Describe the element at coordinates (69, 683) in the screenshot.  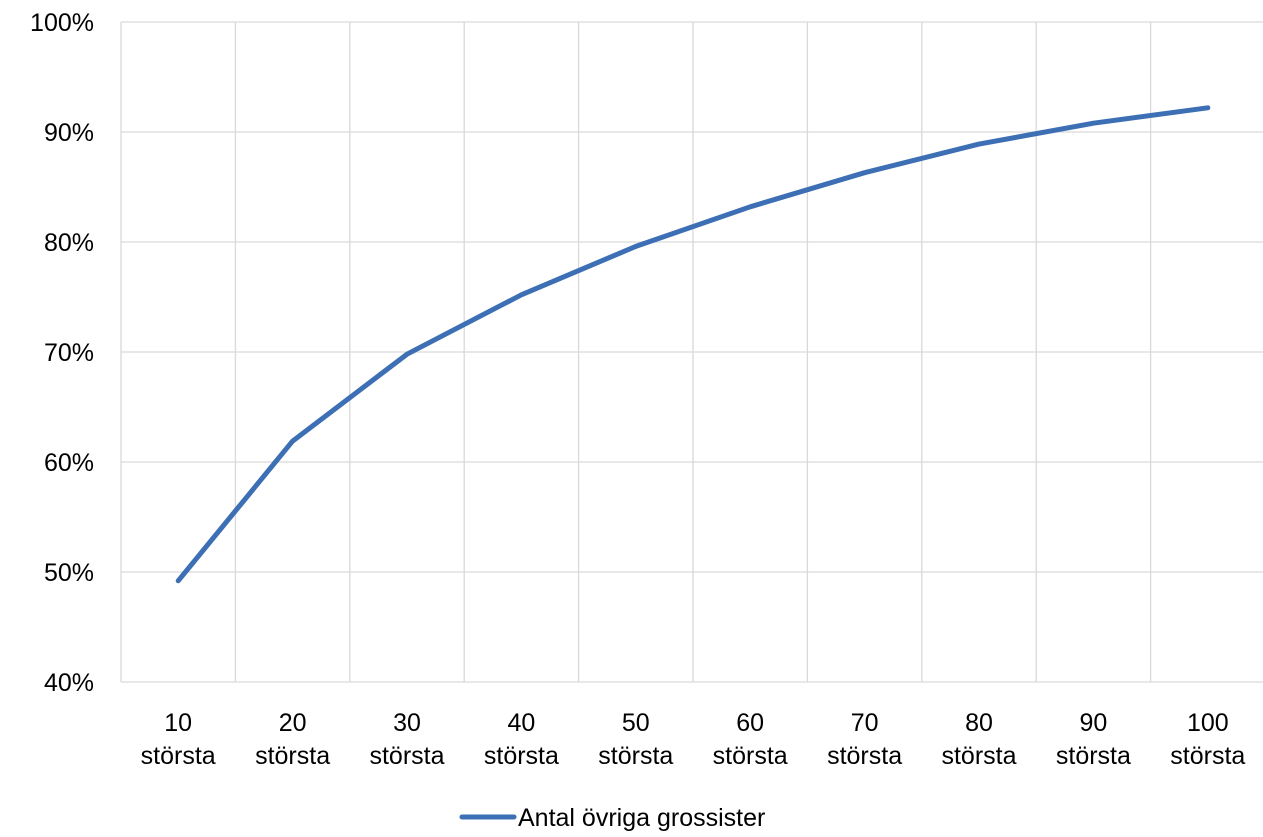
I see `y-tick-label: 40%` at that location.